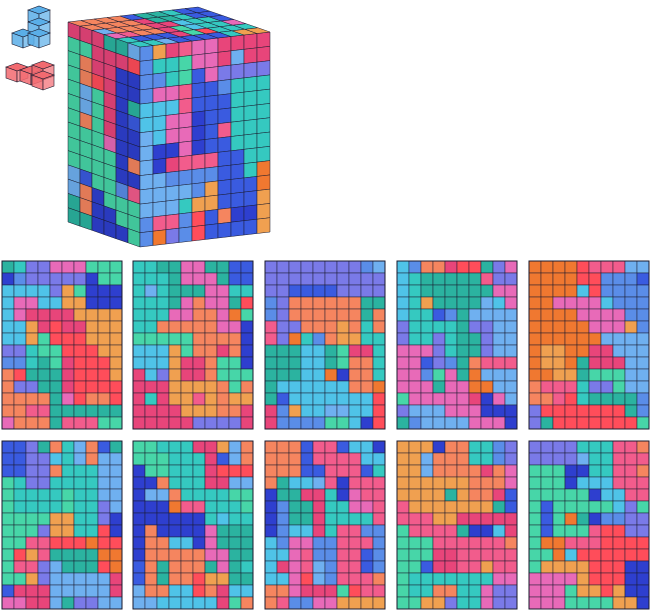  I want to click on box-face, so click(104, 134).